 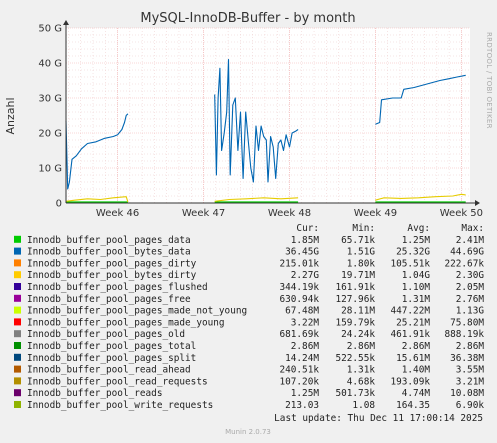 What do you see at coordinates (361, 263) in the screenshot?
I see `legend-value-min: 1.80k` at bounding box center [361, 263].